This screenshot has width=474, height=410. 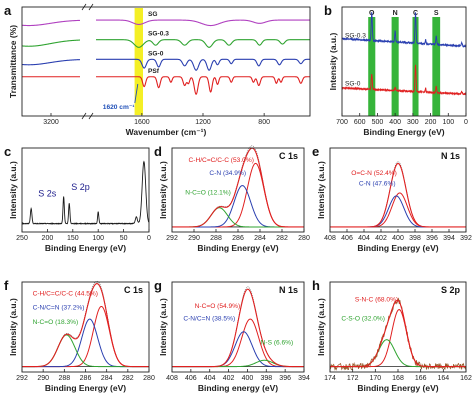 What do you see at coordinates (381, 238) in the screenshot?
I see `x-tick-label: 402` at bounding box center [381, 238].